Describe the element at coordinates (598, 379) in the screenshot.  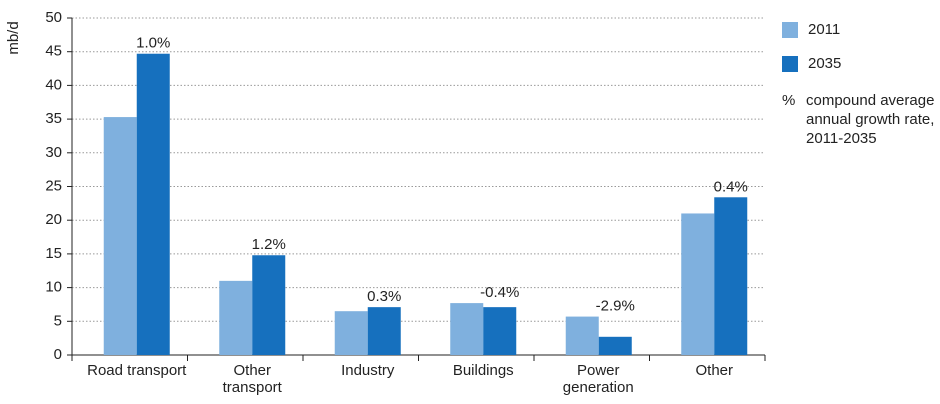
I see `x-tick-label: Power generation` at that location.